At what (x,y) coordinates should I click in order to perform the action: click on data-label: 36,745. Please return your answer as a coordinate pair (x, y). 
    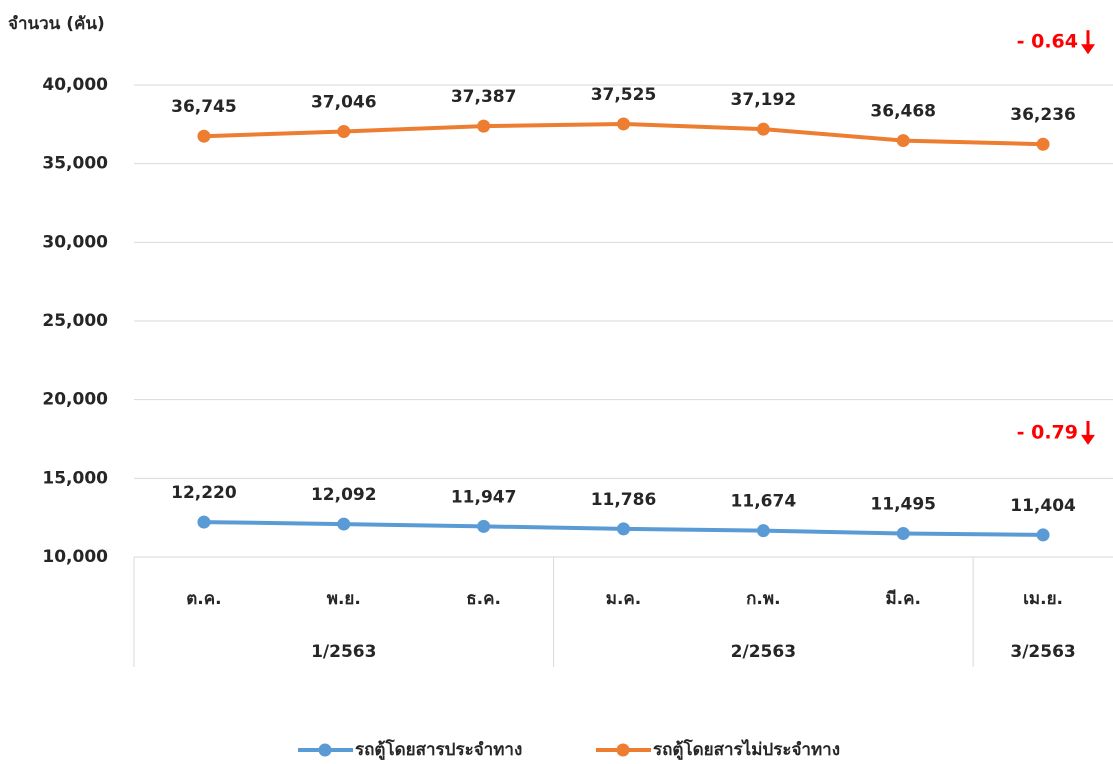
    Looking at the image, I should click on (204, 107).